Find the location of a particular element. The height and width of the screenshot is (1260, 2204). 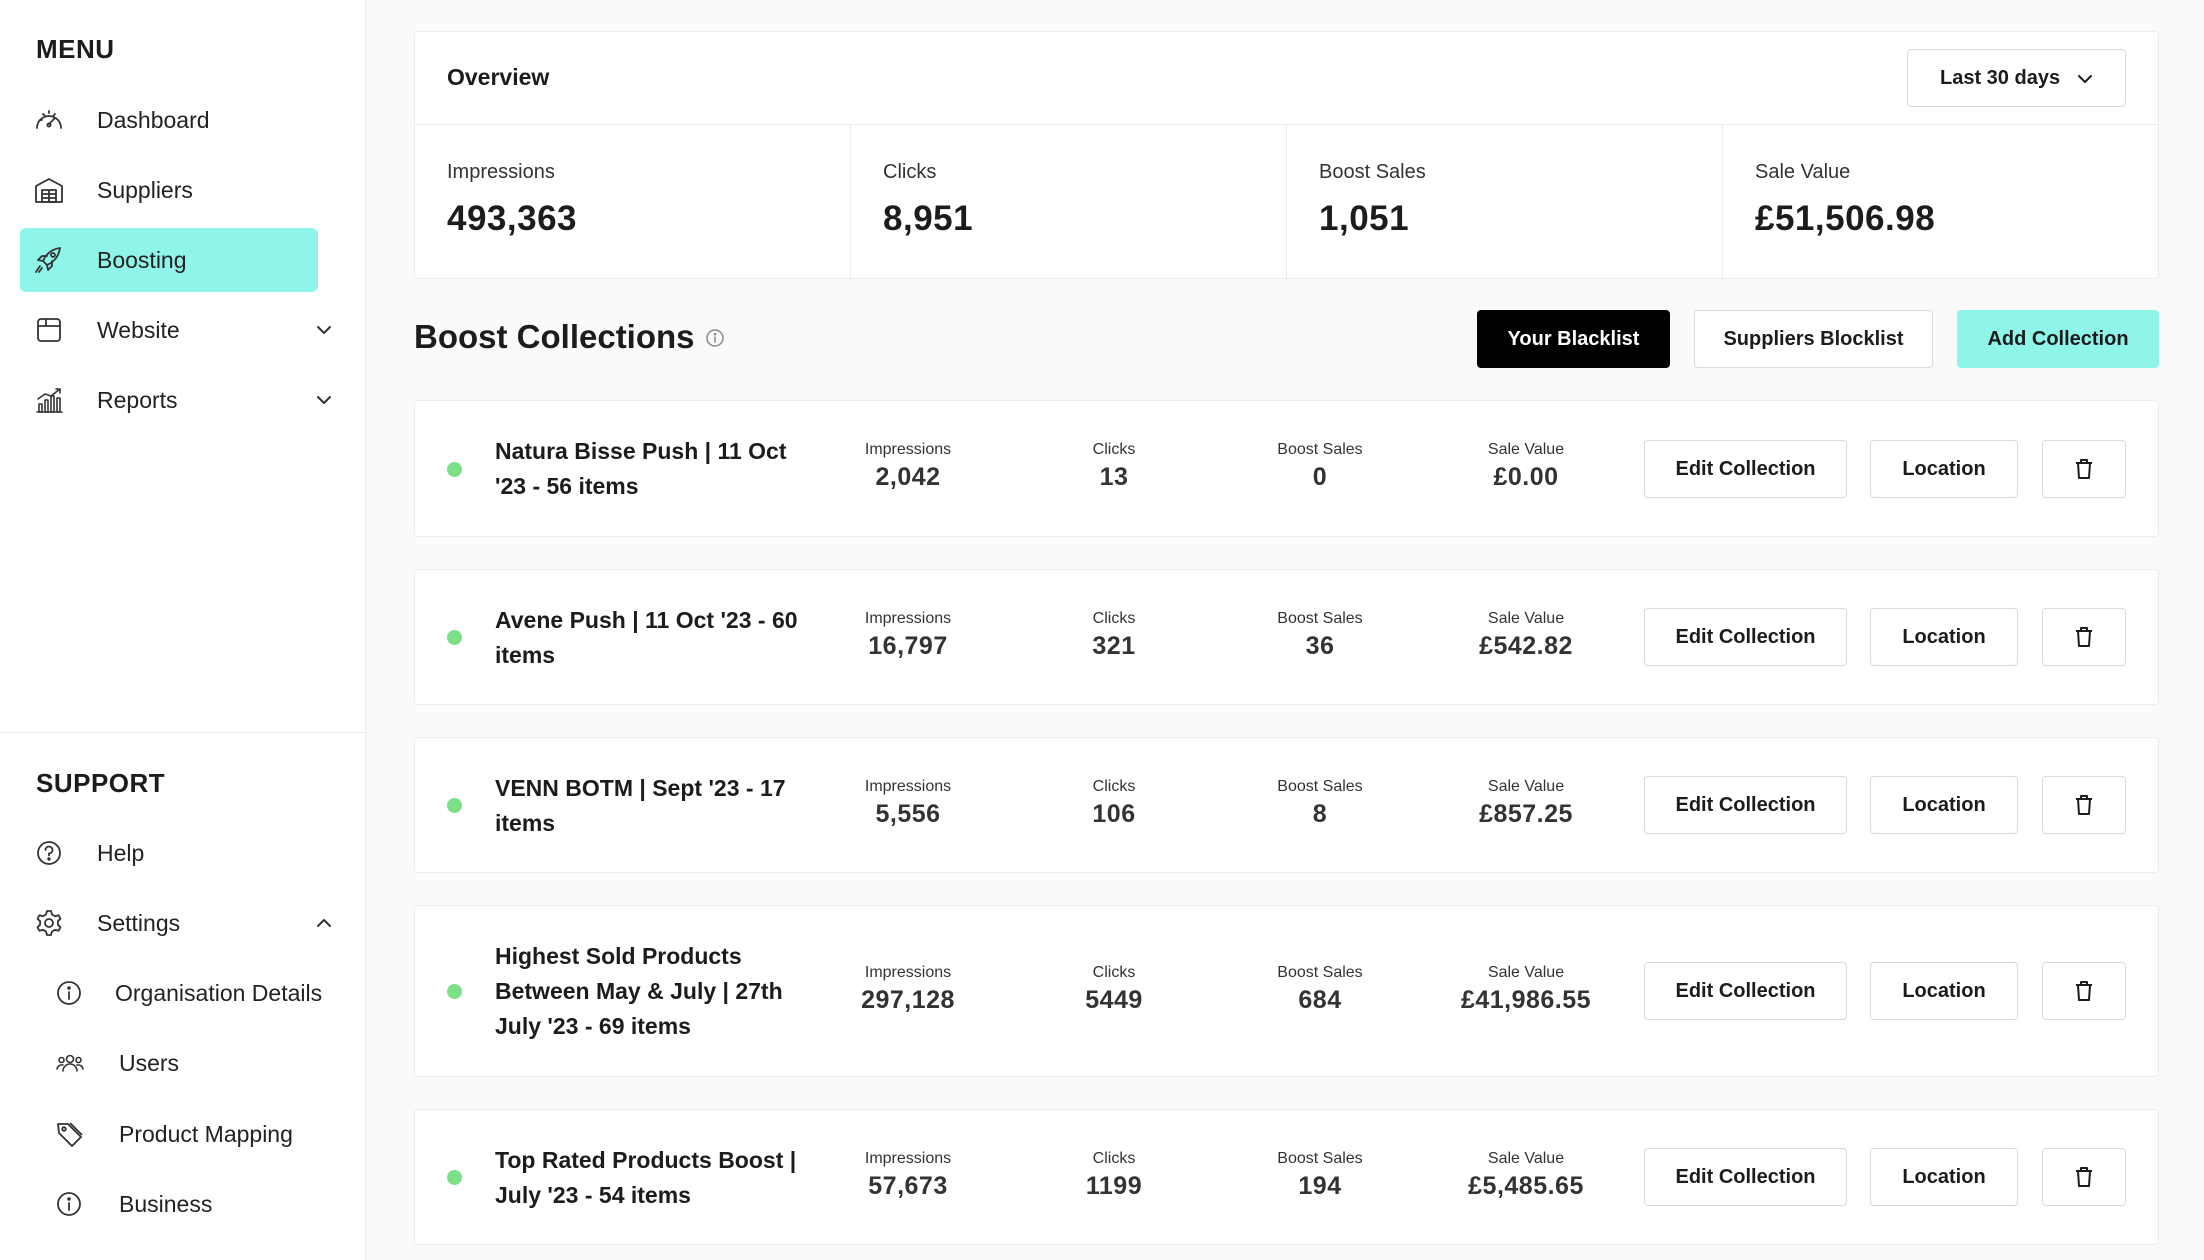

overview-title: Overview is located at coordinates (498, 77).